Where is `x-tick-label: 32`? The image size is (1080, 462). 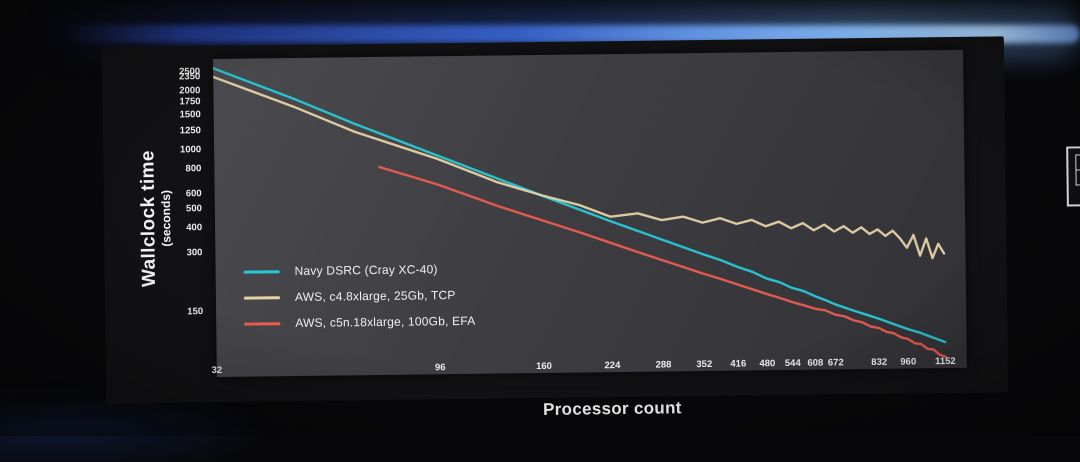 x-tick-label: 32 is located at coordinates (217, 370).